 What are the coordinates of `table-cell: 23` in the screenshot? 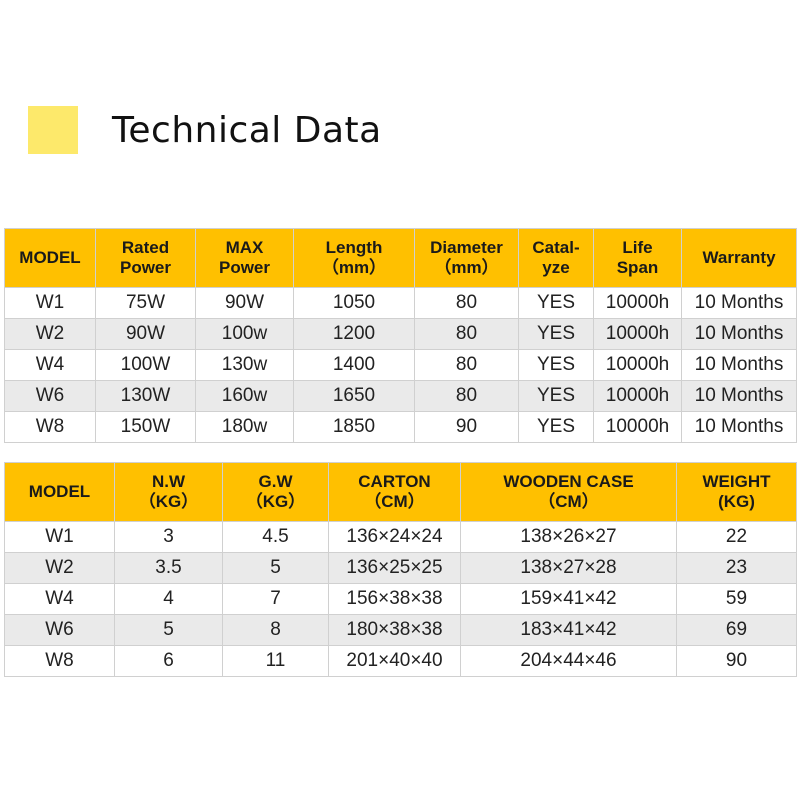 It's located at (736, 568).